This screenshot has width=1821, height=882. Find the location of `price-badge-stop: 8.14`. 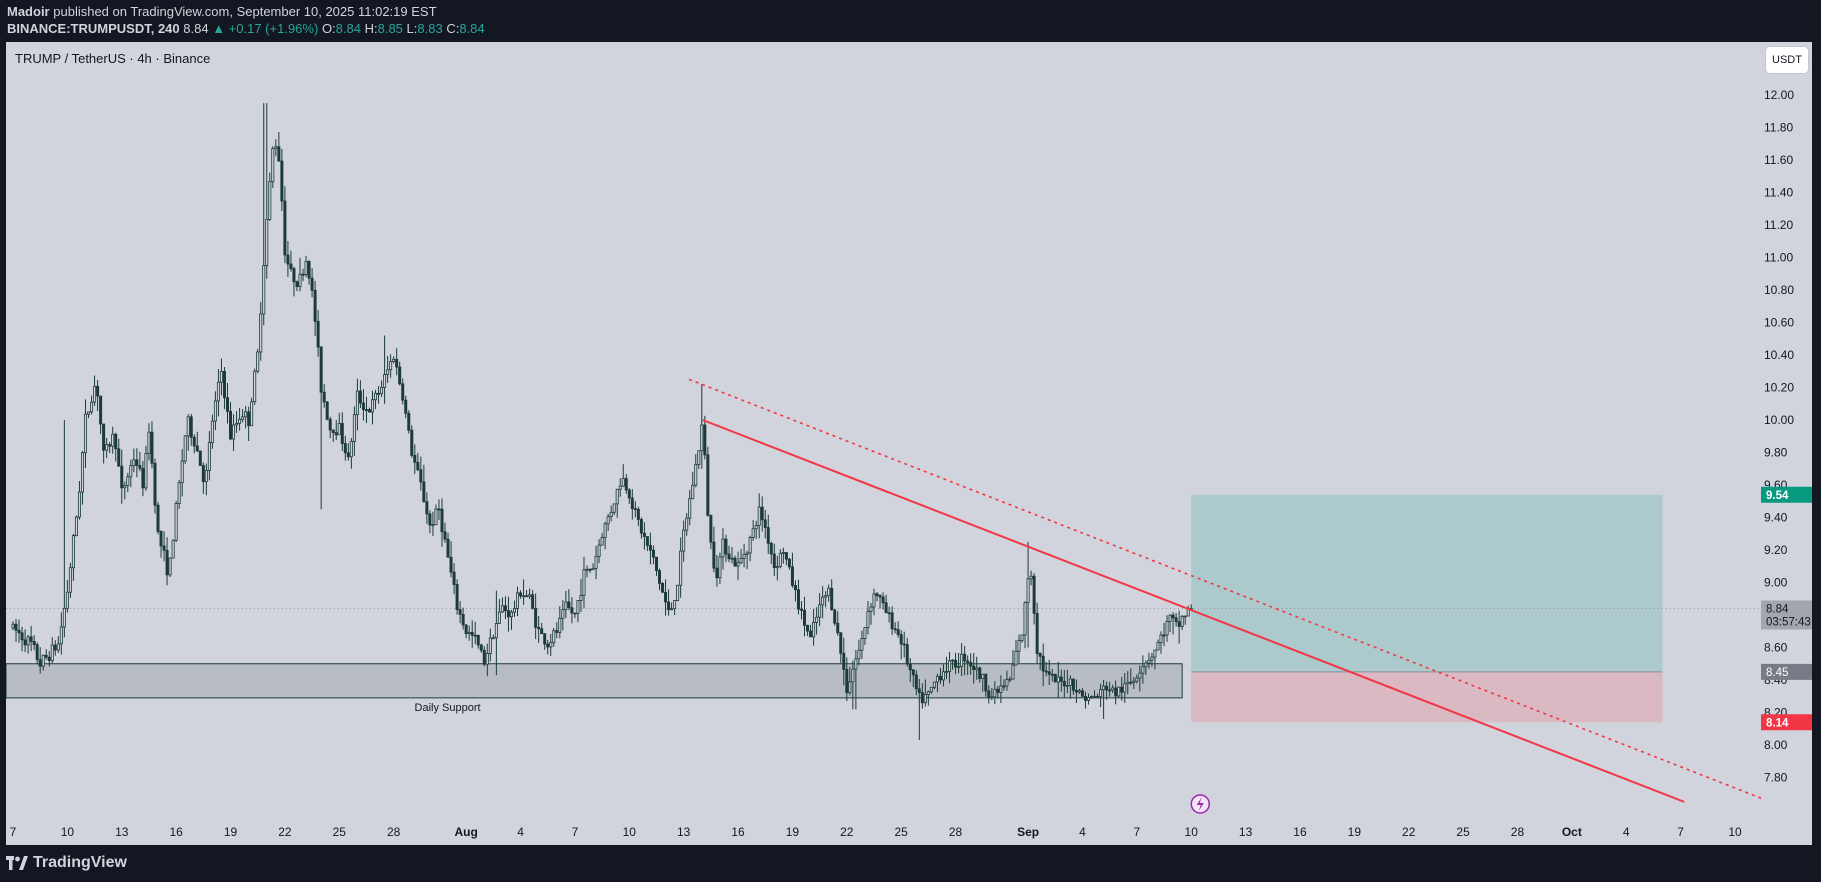

price-badge-stop: 8.14 is located at coordinates (1786, 722).